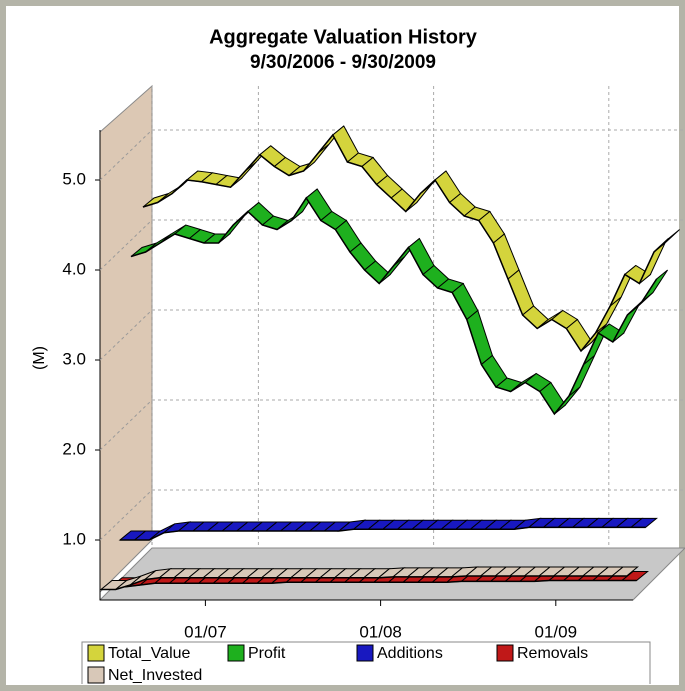  What do you see at coordinates (267, 653) in the screenshot?
I see `legend-label: Profit` at bounding box center [267, 653].